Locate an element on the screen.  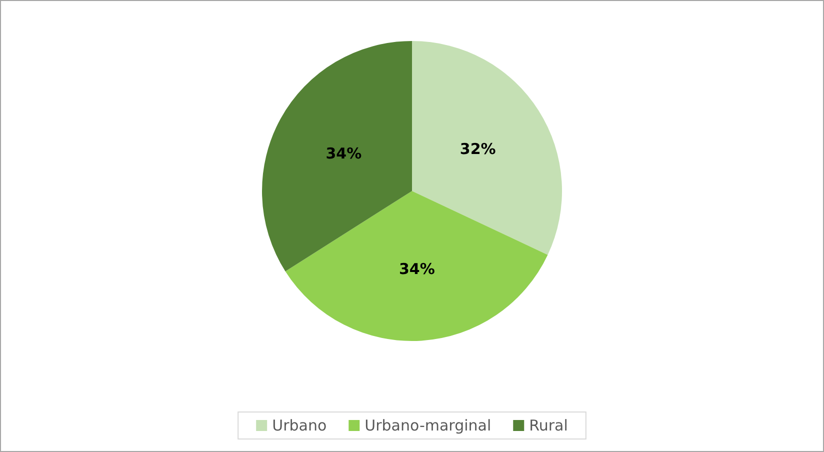
legend-label: Urbano is located at coordinates (299, 425).